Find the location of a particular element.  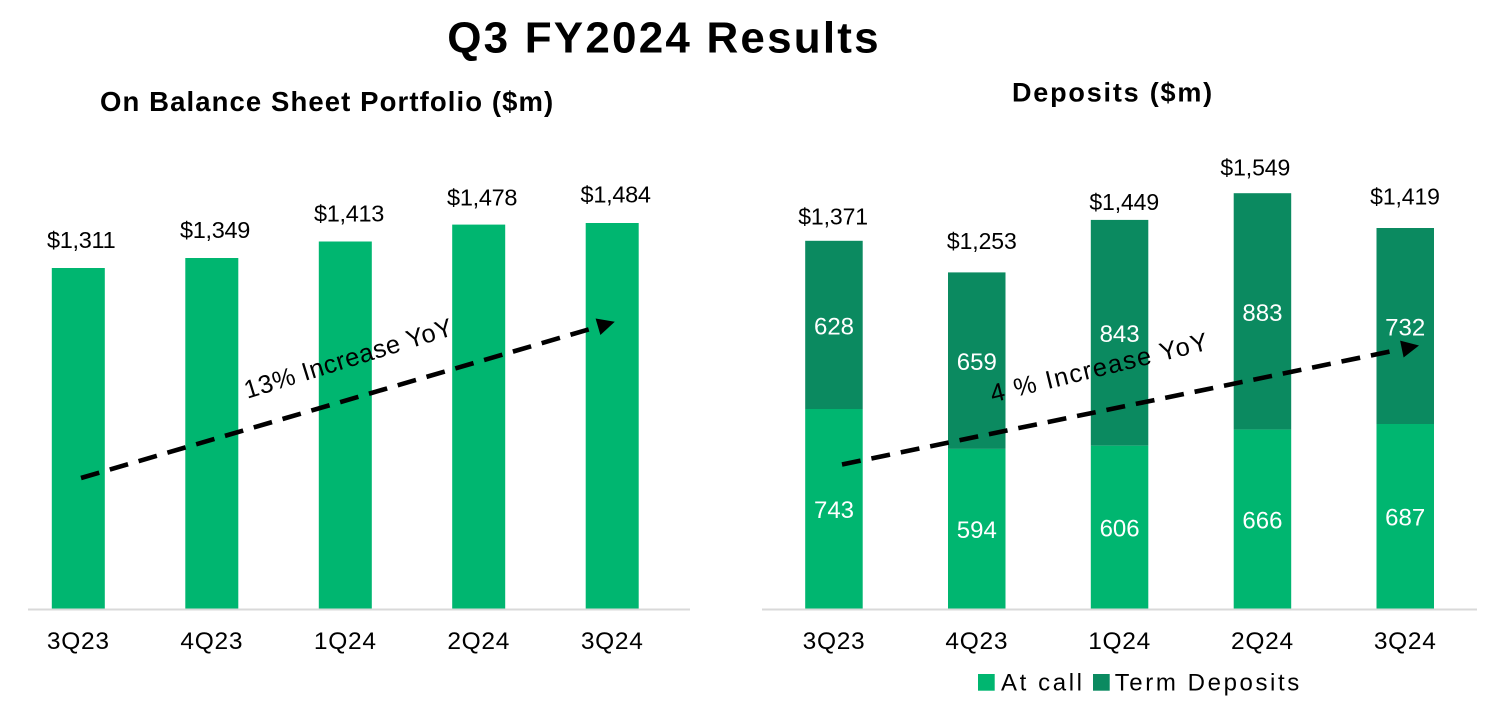

svg-text: $1,253 is located at coordinates (982, 241).